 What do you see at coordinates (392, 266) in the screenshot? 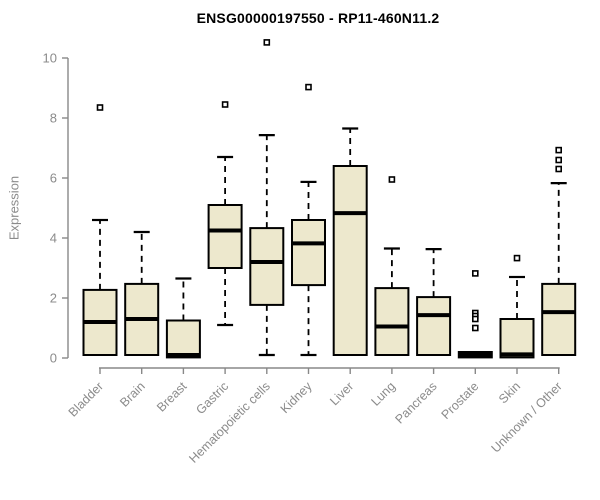
I see `box-lung` at bounding box center [392, 266].